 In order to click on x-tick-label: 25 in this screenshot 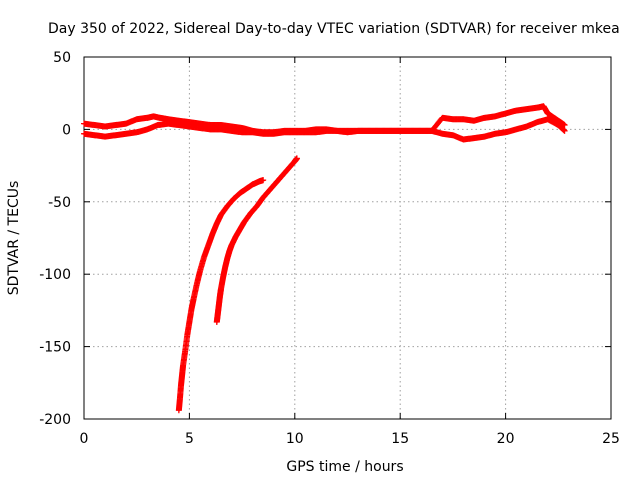, I will do `click(611, 439)`.